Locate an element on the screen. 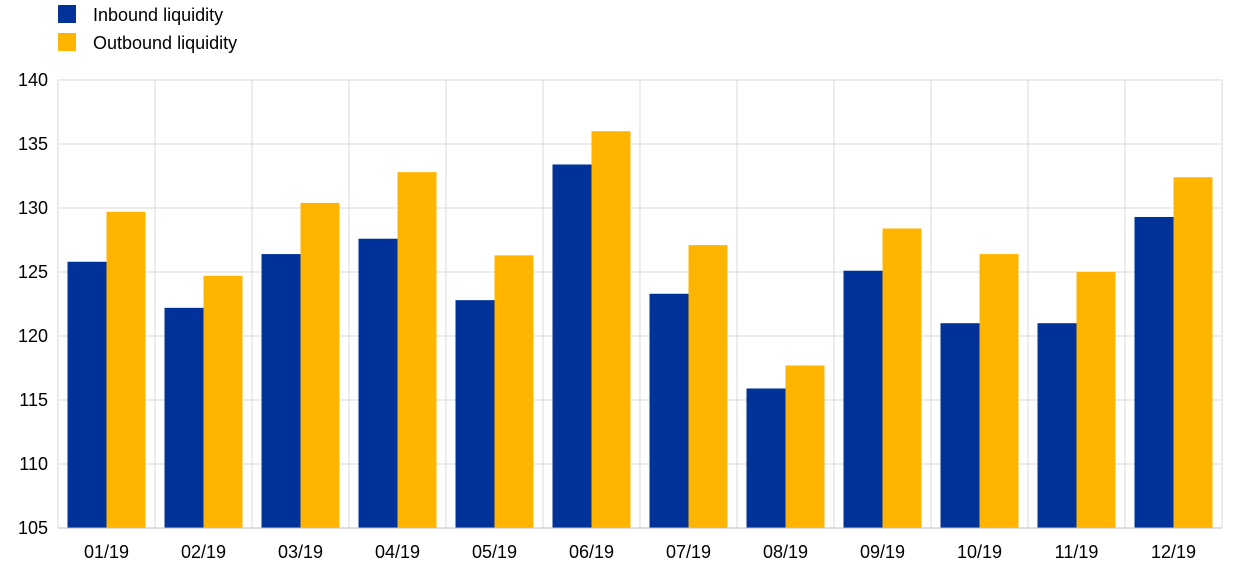  x-tick-label: 11/19 is located at coordinates (1077, 552).